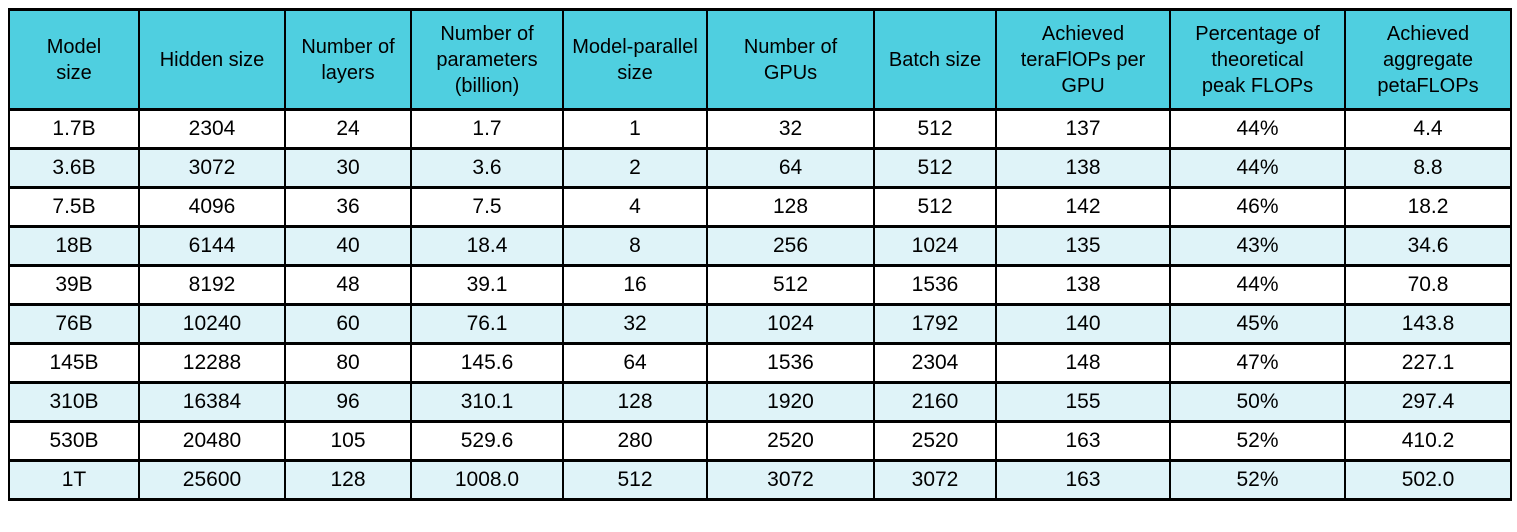  What do you see at coordinates (487, 480) in the screenshot?
I see `table-cell: 1008.0` at bounding box center [487, 480].